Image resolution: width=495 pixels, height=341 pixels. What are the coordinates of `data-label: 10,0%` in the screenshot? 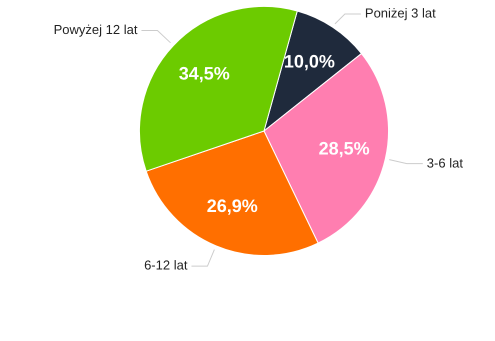 It's located at (309, 61).